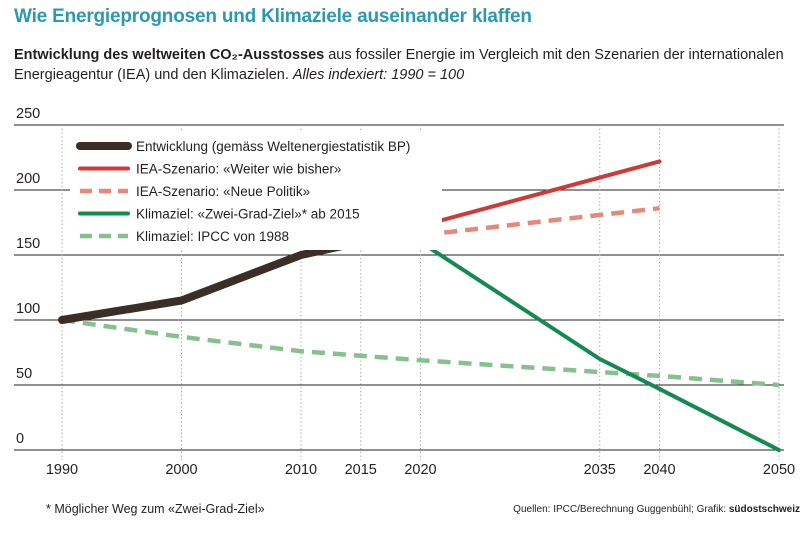 Image resolution: width=800 pixels, height=534 pixels. Describe the element at coordinates (600, 470) in the screenshot. I see `x-tick-label: 2035` at that location.